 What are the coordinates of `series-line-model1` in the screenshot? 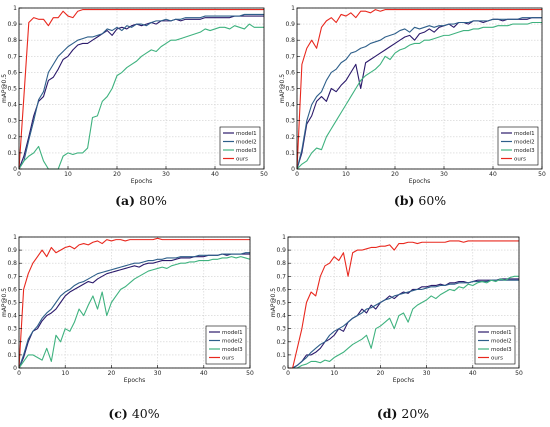 It's located at (403, 323).